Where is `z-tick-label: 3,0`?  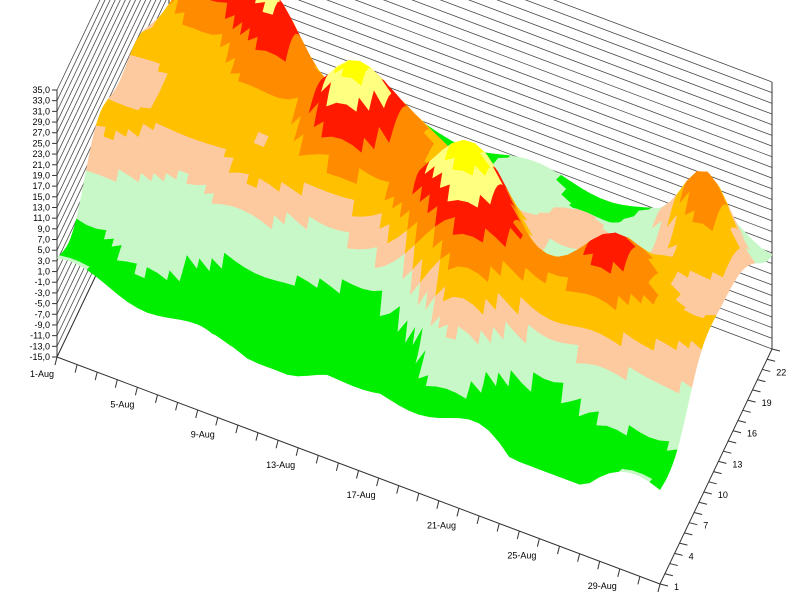
z-tick-label: 3,0 is located at coordinates (43, 261).